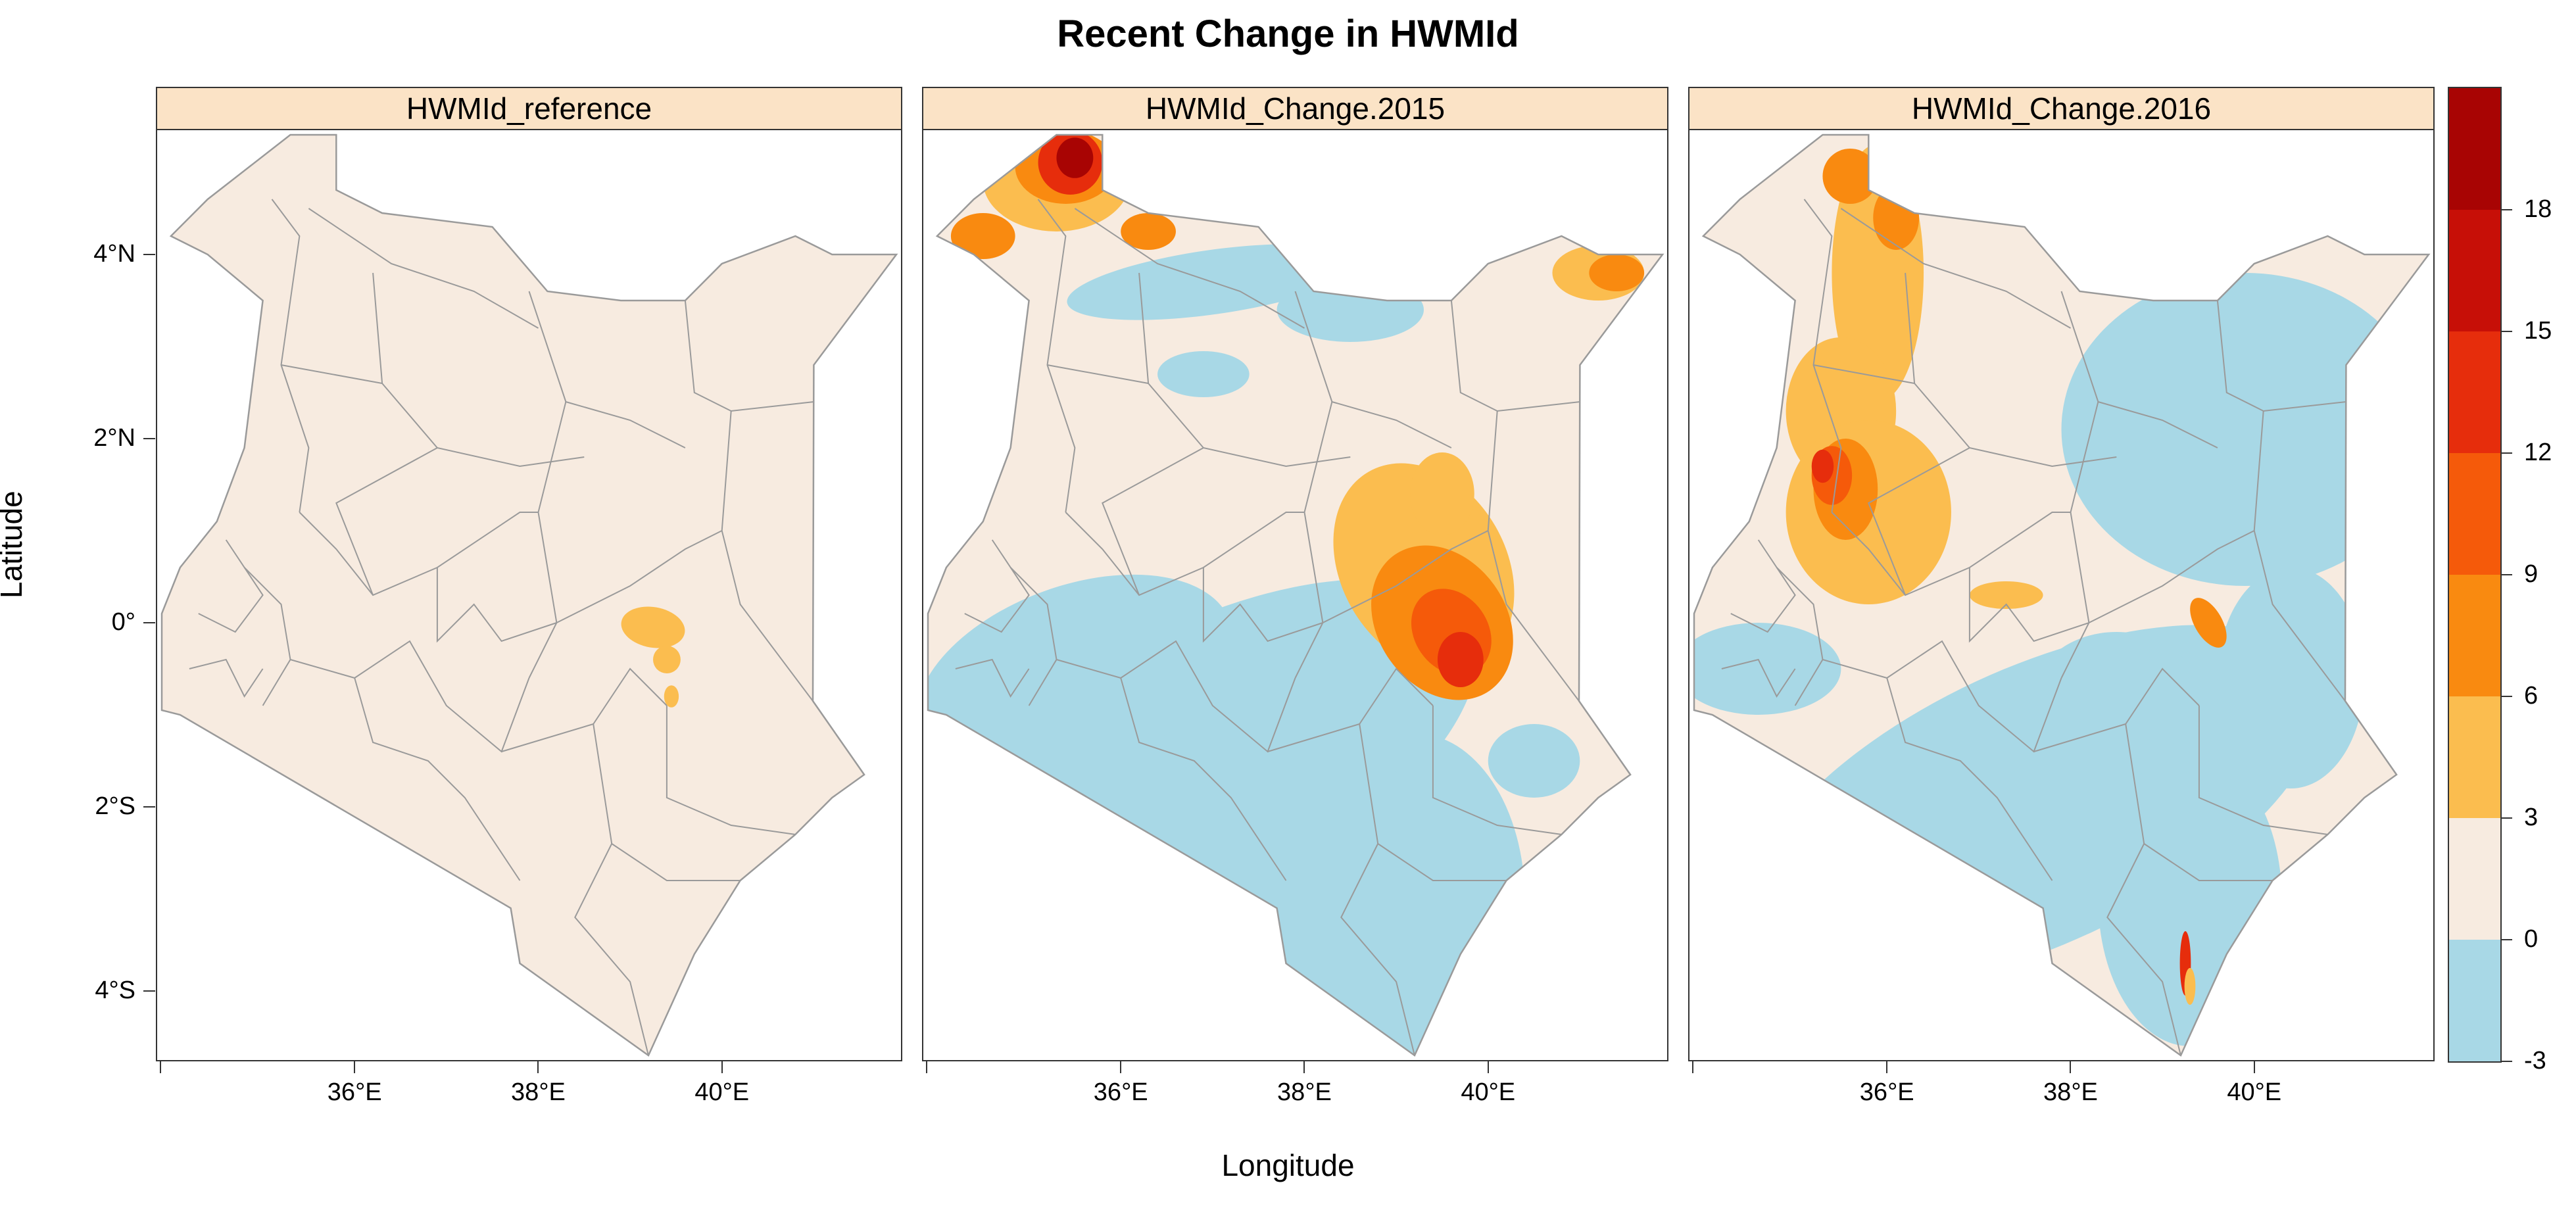 Image resolution: width=2576 pixels, height=1208 pixels. I want to click on y-tick-label: 0°, so click(123, 622).